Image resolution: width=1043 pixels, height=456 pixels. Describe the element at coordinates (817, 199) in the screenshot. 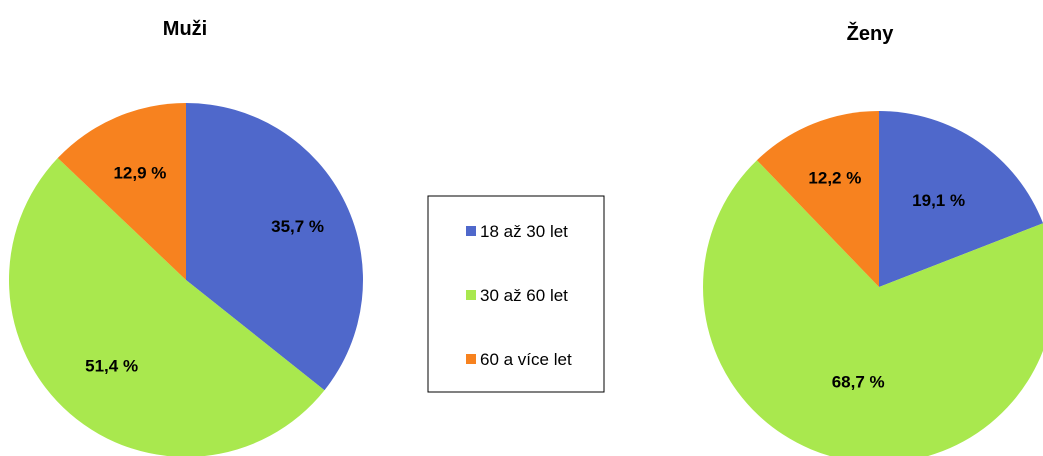

I see `pie-slice-zeny-60-plus` at that location.